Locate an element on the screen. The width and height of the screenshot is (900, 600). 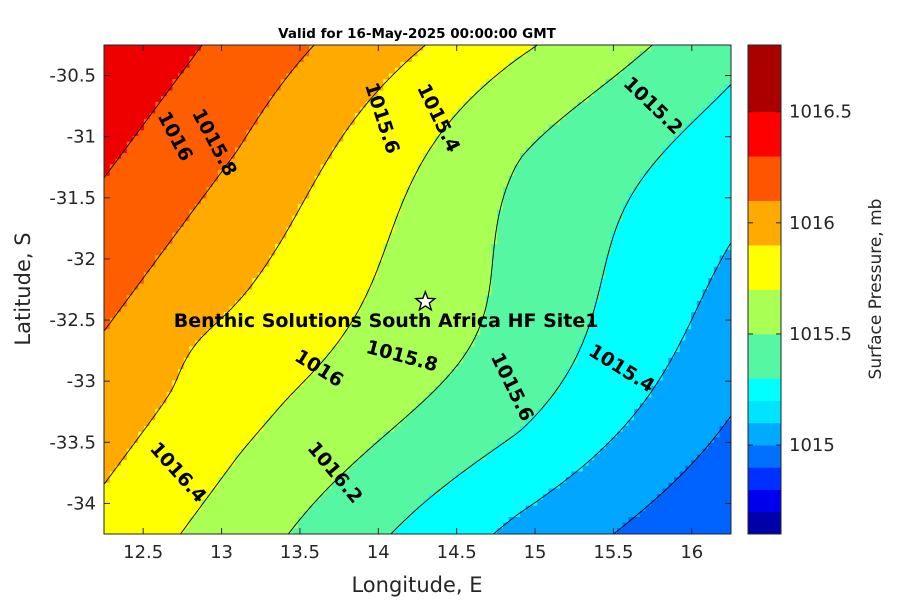
x-tick-label: 13.5 is located at coordinates (300, 552).